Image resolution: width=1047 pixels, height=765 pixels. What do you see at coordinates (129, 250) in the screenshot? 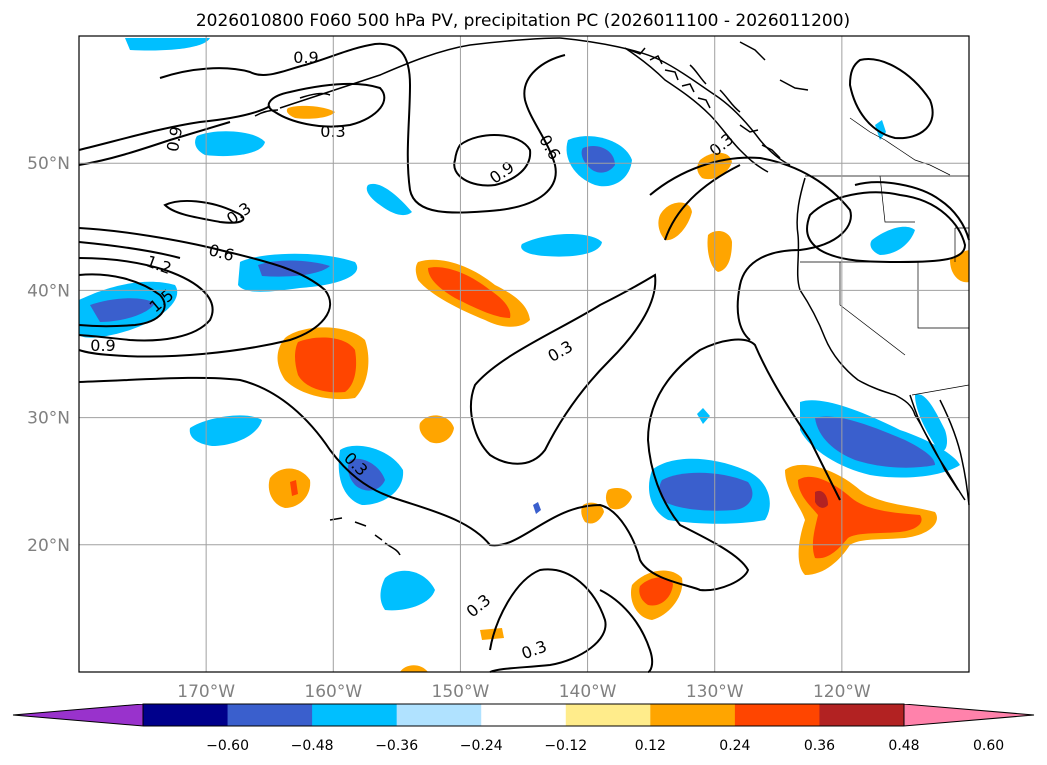
I see `contour-0.9-west` at bounding box center [129, 250].